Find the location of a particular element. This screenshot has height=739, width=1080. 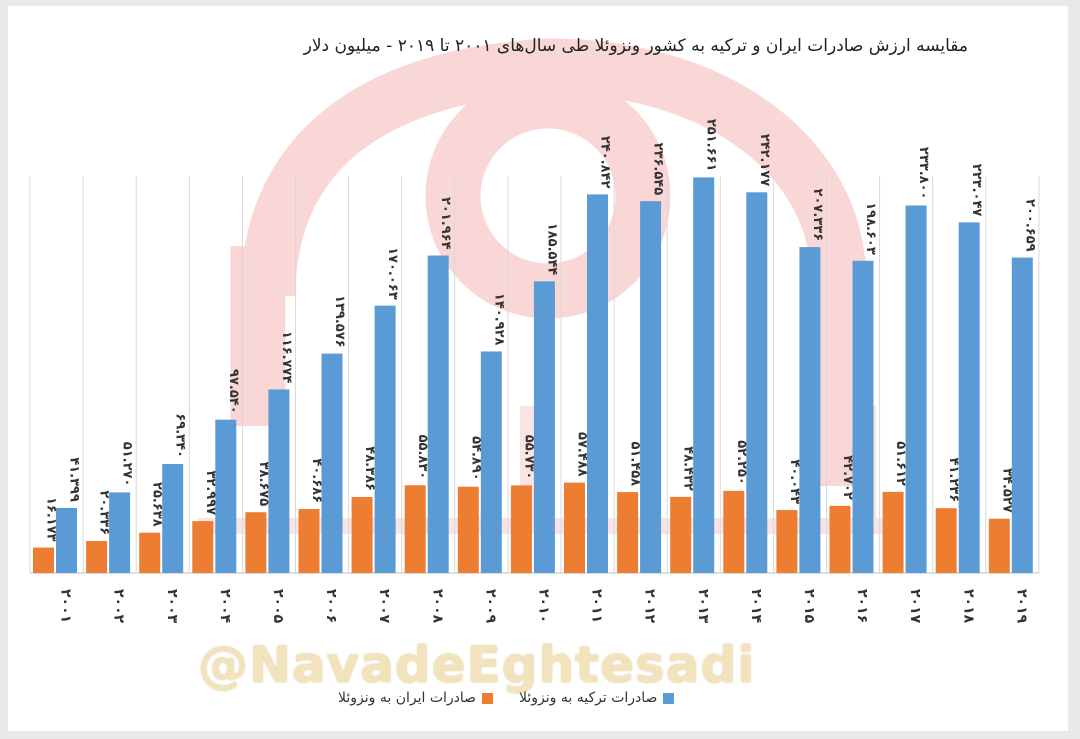

x-tick-label: ۲۰۰۵ is located at coordinates (278, 606).